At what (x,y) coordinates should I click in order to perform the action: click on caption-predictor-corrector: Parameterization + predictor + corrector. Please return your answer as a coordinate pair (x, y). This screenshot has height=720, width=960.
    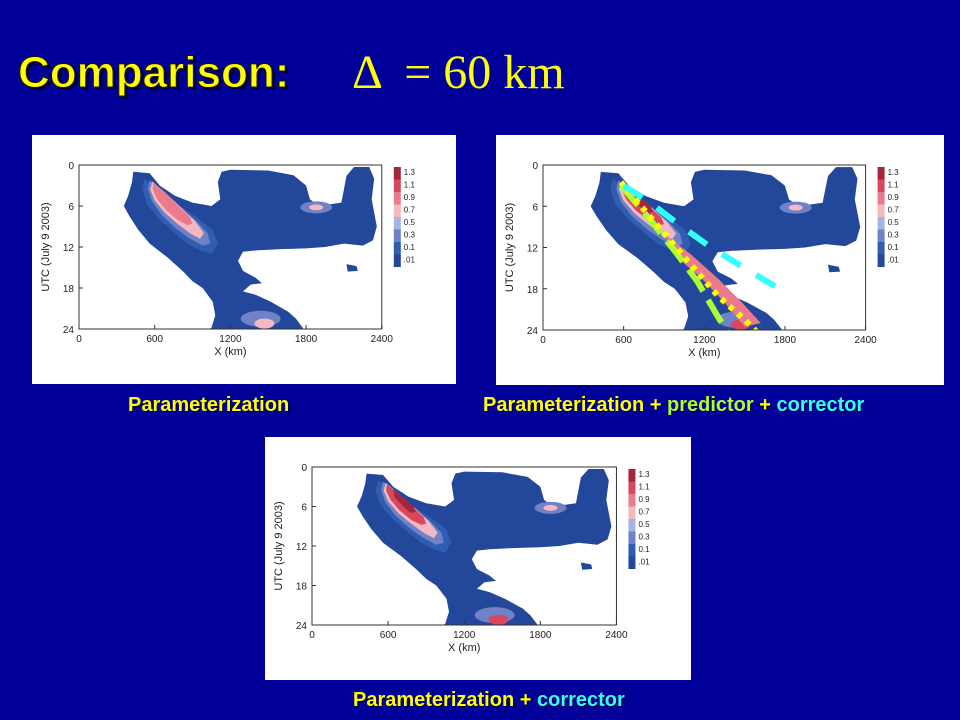
    Looking at the image, I should click on (673, 405).